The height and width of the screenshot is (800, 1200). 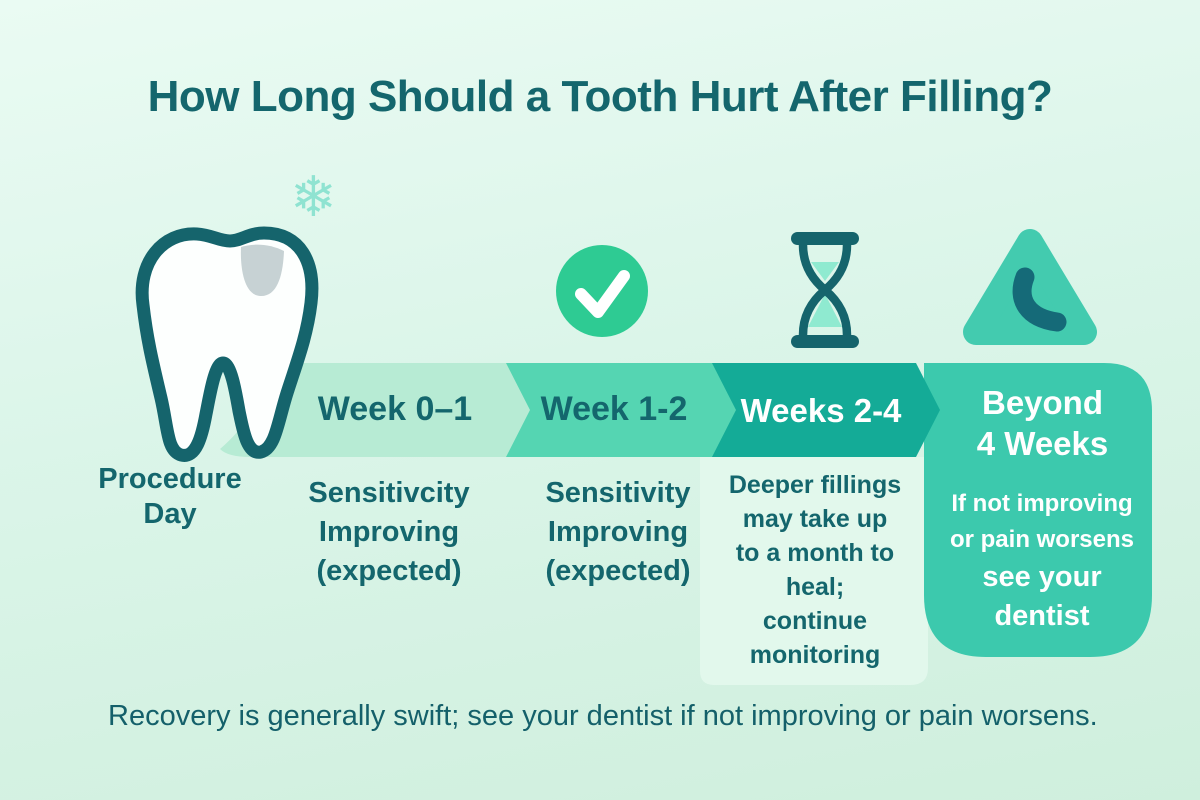 I want to click on phone-handset-glyph, so click(x=1039, y=299).